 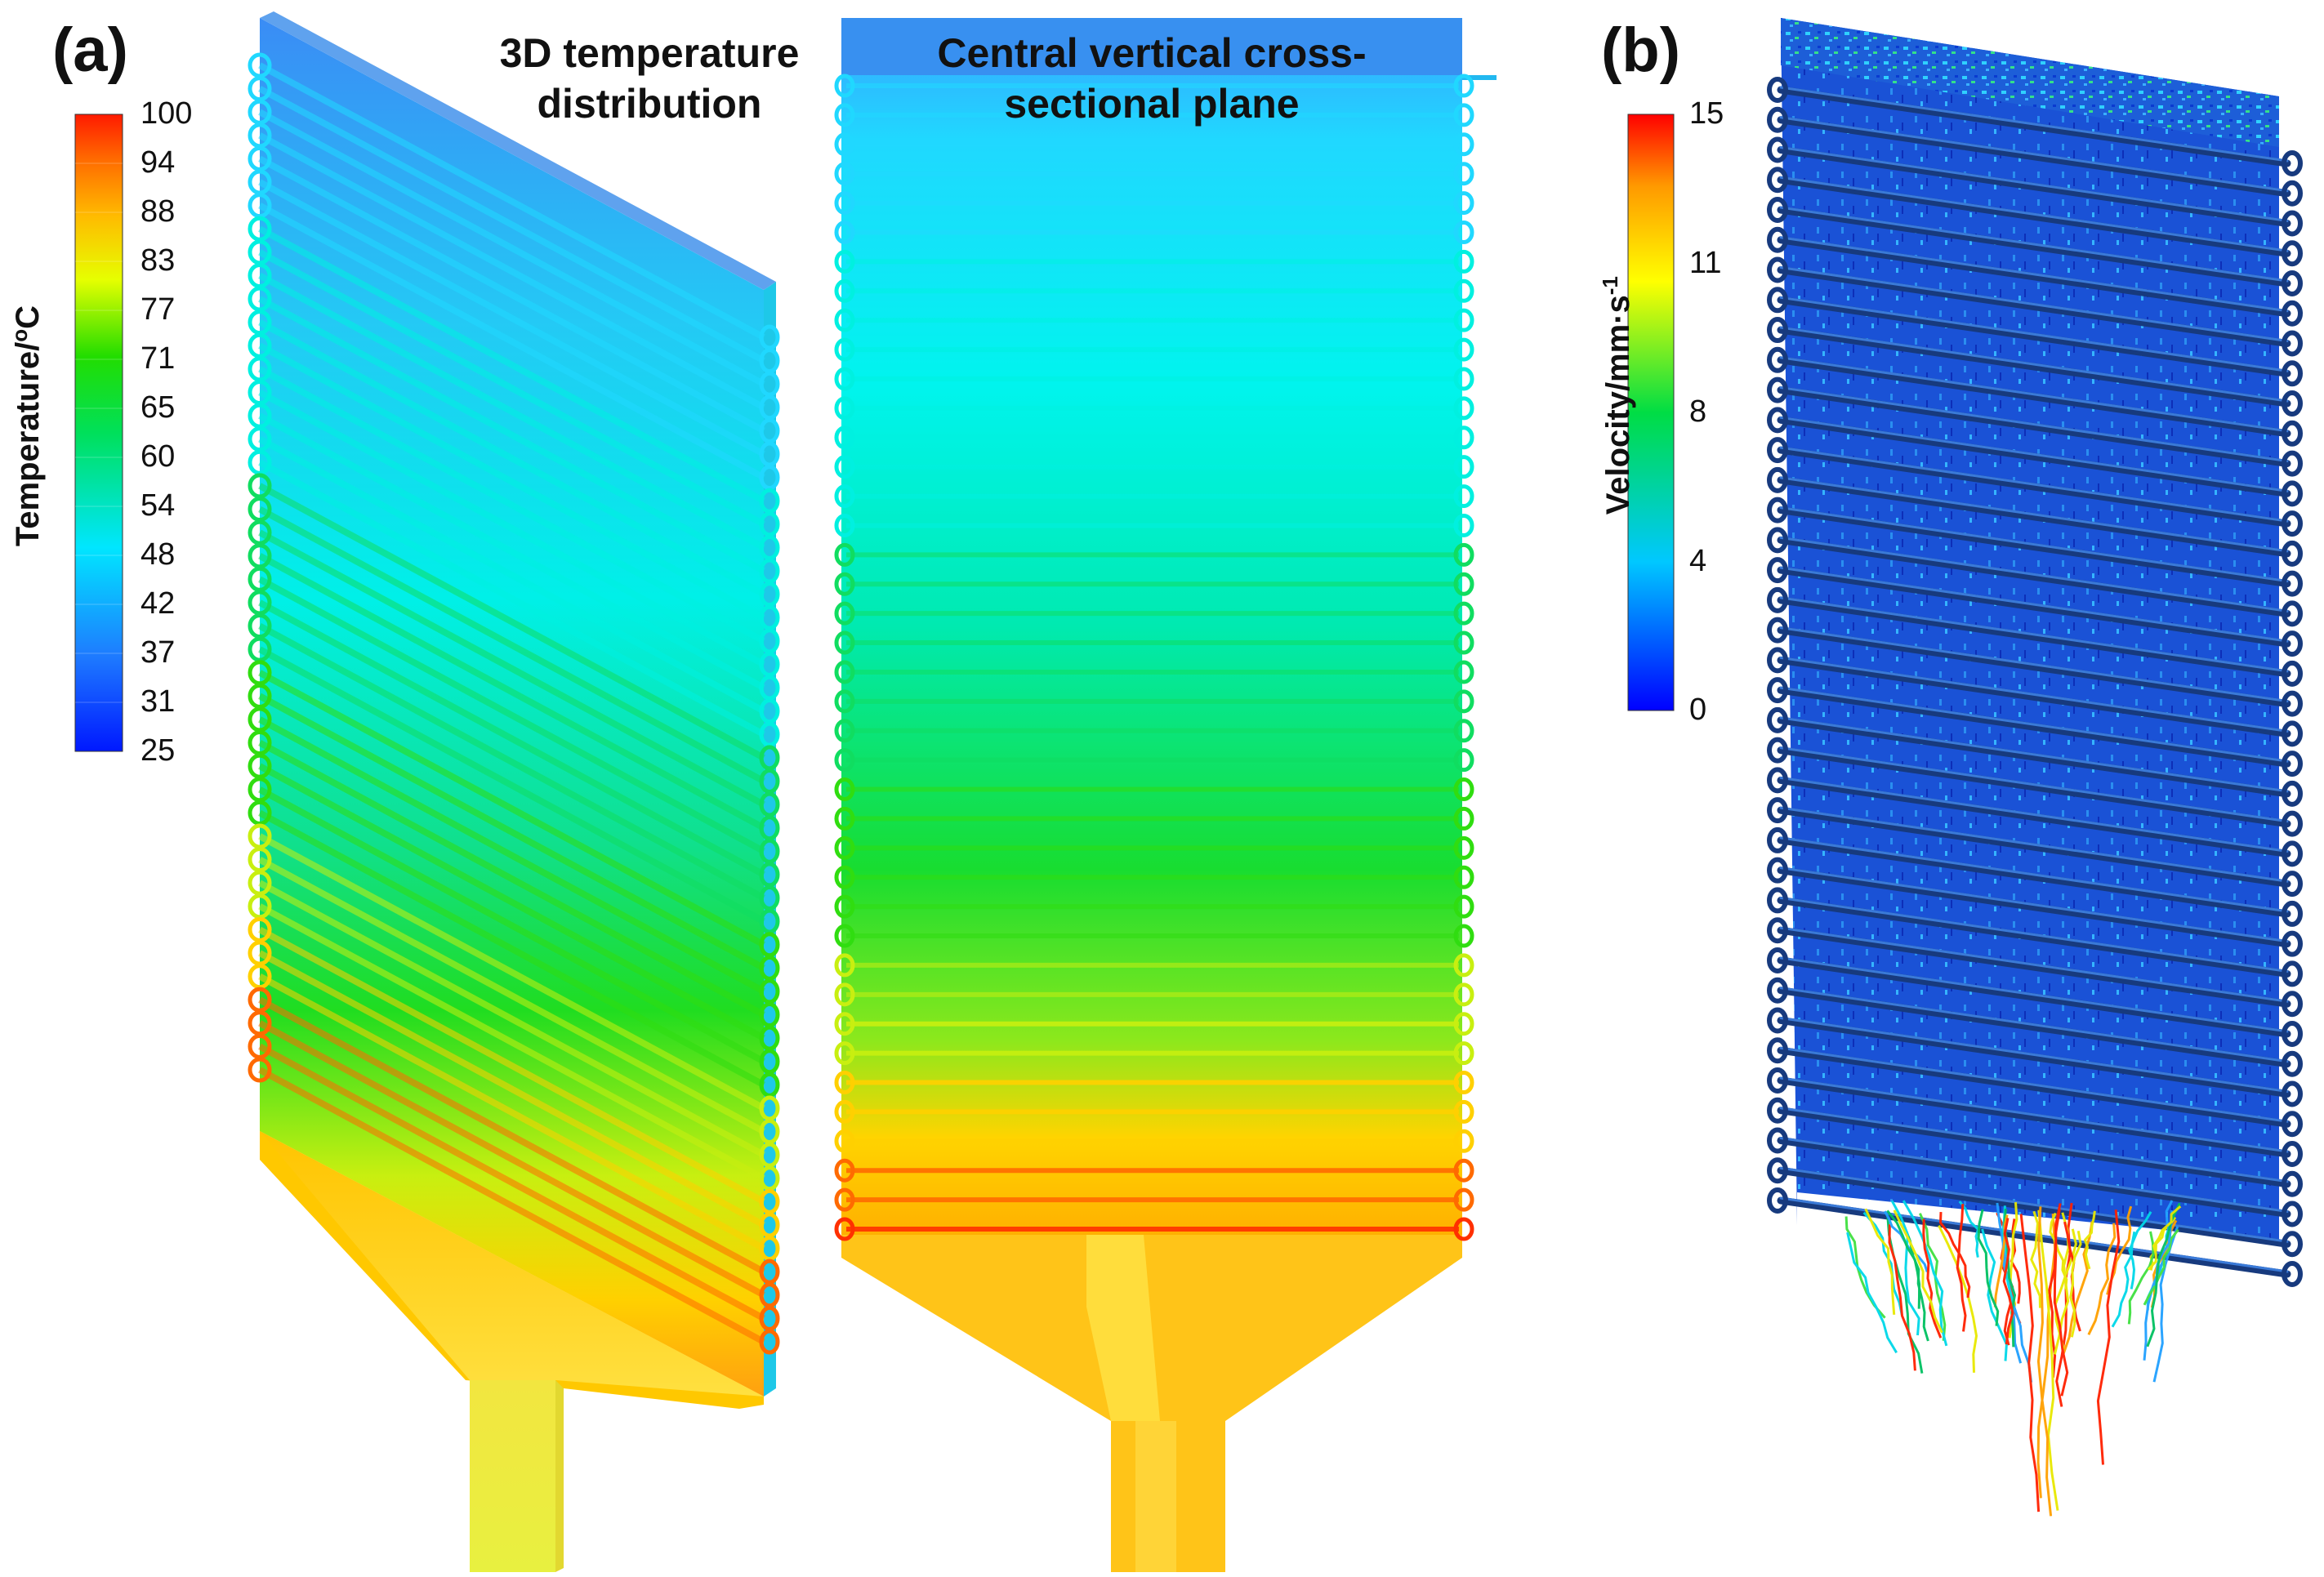 I want to click on plane-top-band, so click(x=1151, y=46).